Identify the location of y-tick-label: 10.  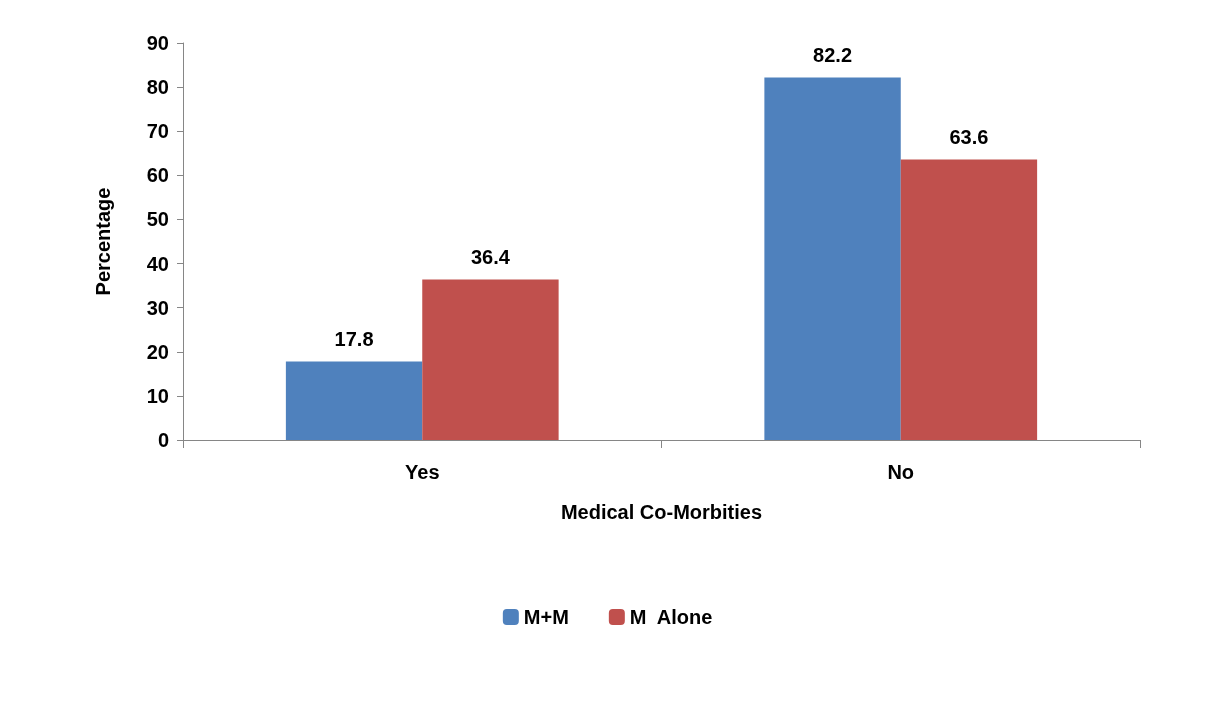
(157, 395).